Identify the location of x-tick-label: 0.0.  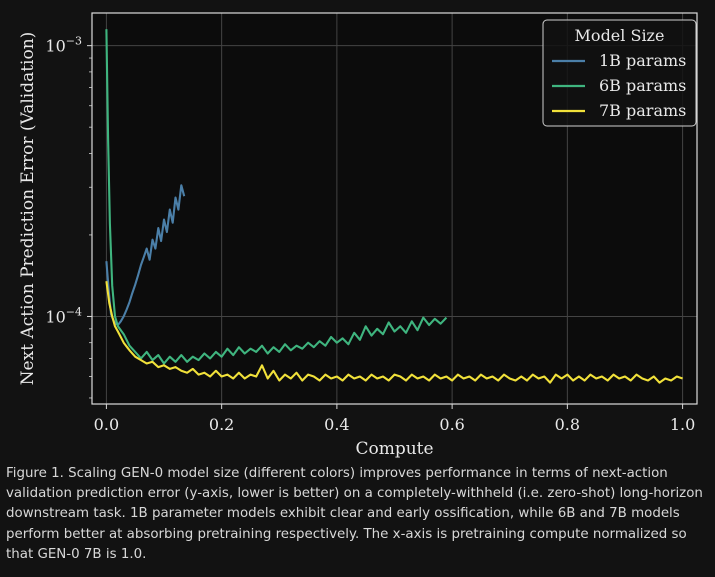
(106, 424).